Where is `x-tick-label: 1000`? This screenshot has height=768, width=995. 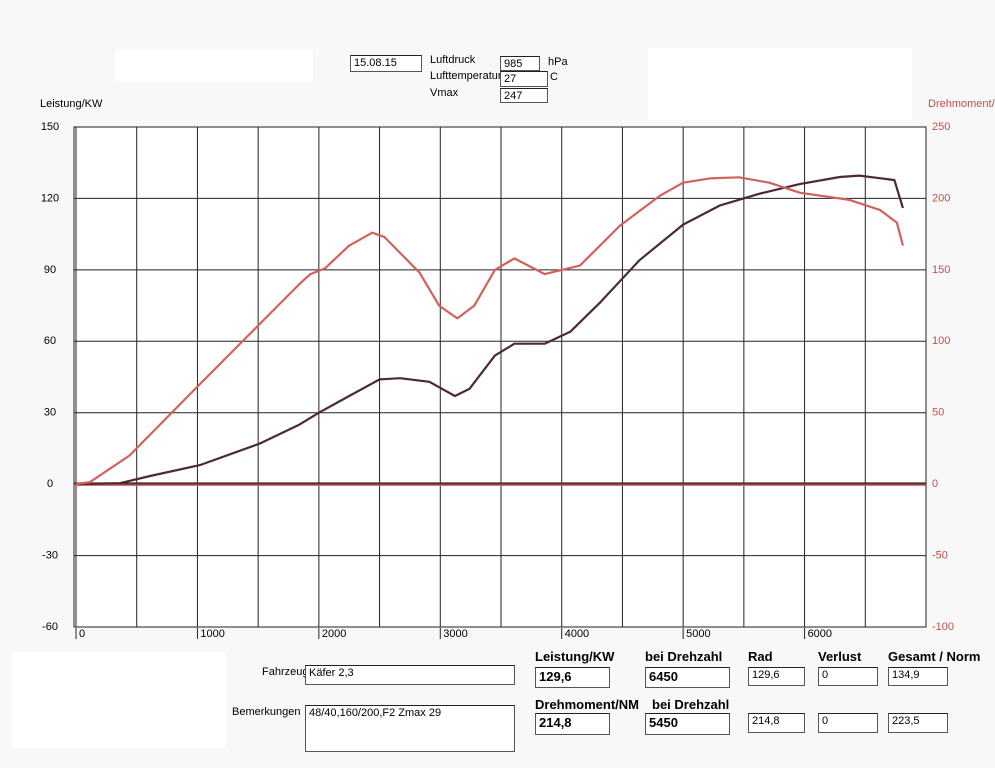 x-tick-label: 1000 is located at coordinates (212, 634).